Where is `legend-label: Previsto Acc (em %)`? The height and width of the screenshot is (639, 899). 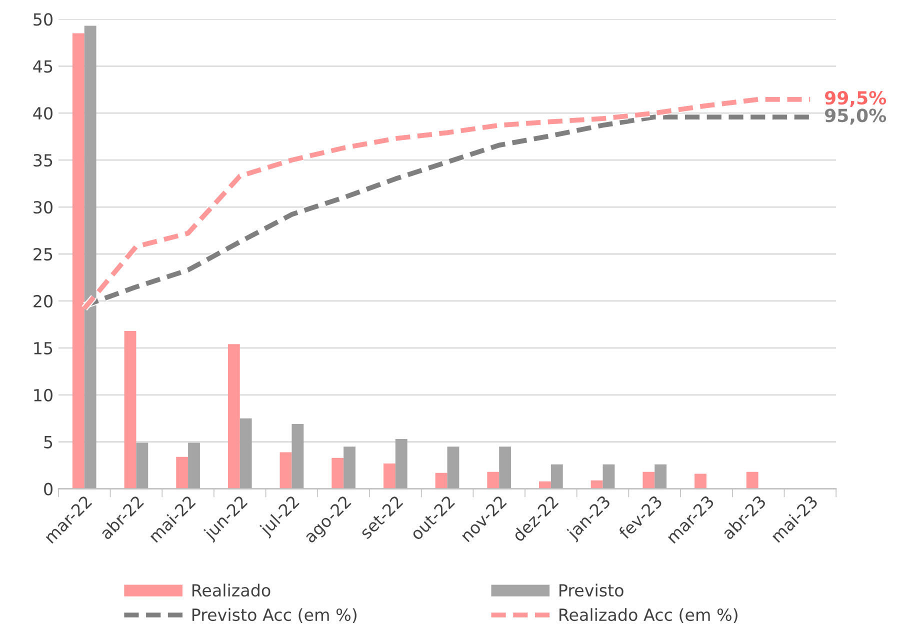 legend-label: Previsto Acc (em %) is located at coordinates (274, 616).